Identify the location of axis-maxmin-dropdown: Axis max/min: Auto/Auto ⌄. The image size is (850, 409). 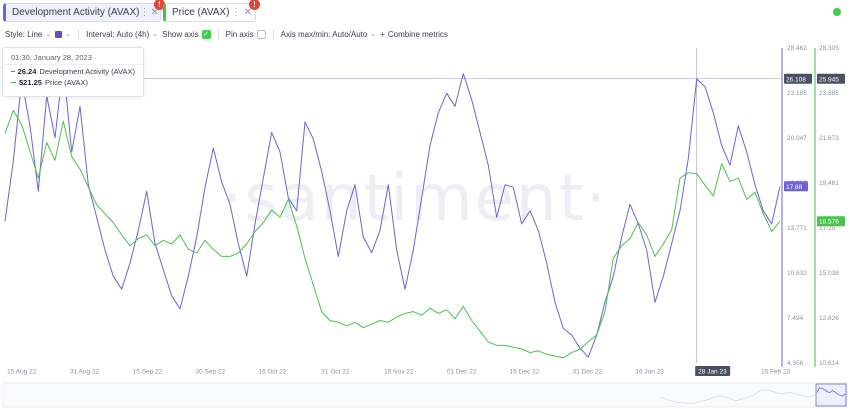
(329, 34).